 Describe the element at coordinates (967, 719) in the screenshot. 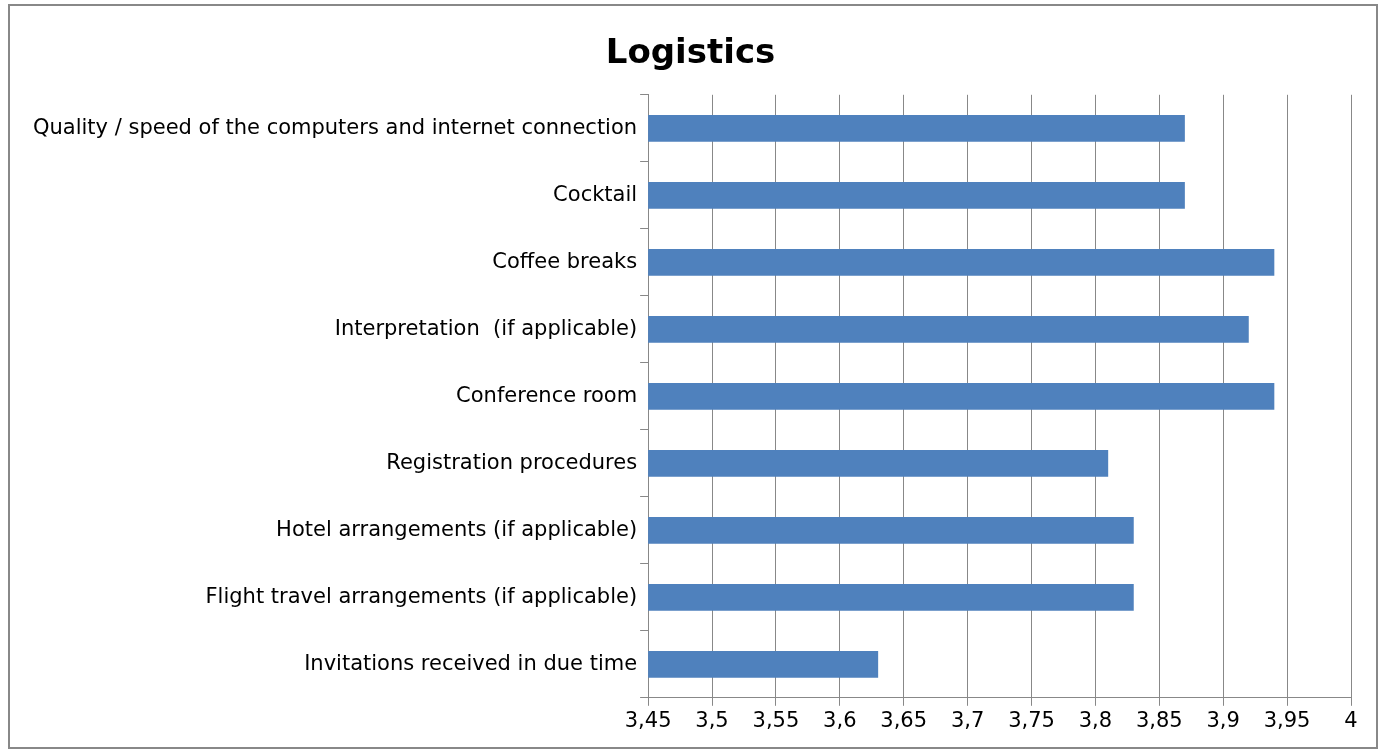

I see `x-tick-label: 3,7` at that location.